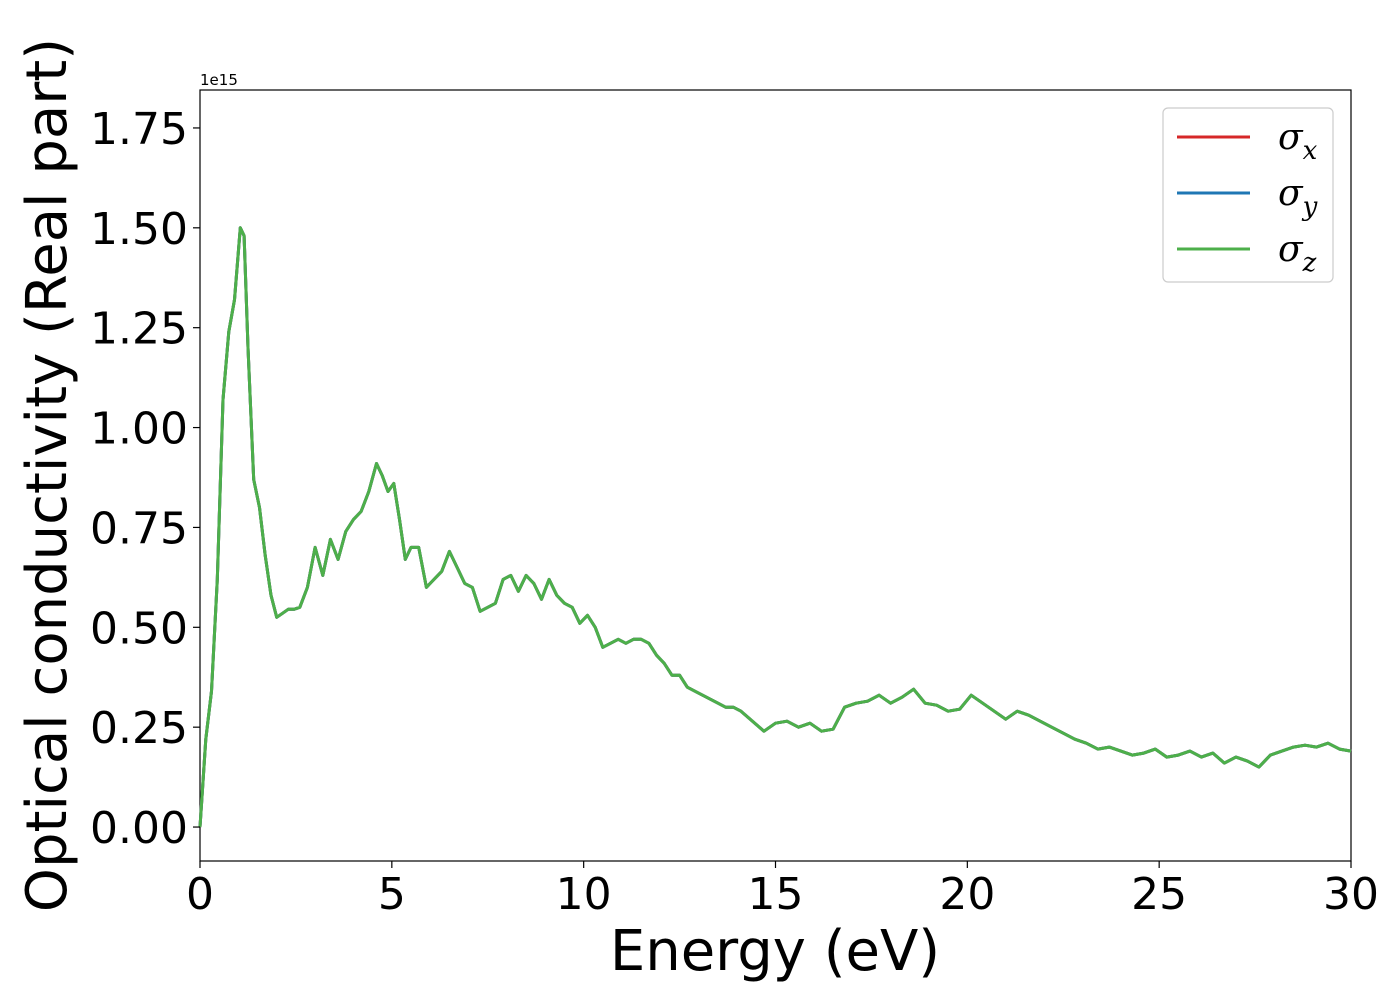 This screenshot has height=1000, width=1400. What do you see at coordinates (139, 728) in the screenshot?
I see `y-tick-label: 0.25` at bounding box center [139, 728].